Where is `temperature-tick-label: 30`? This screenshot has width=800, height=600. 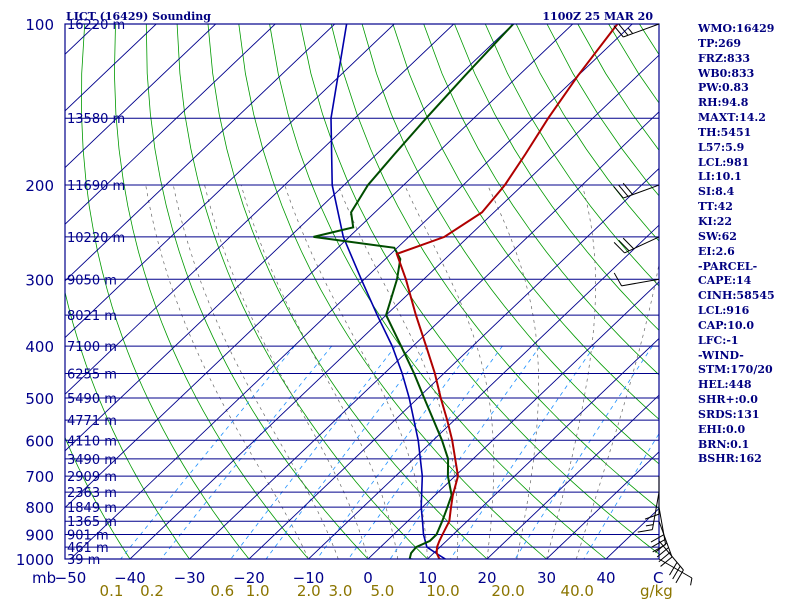
temperature-tick-label: 30 is located at coordinates (546, 578).